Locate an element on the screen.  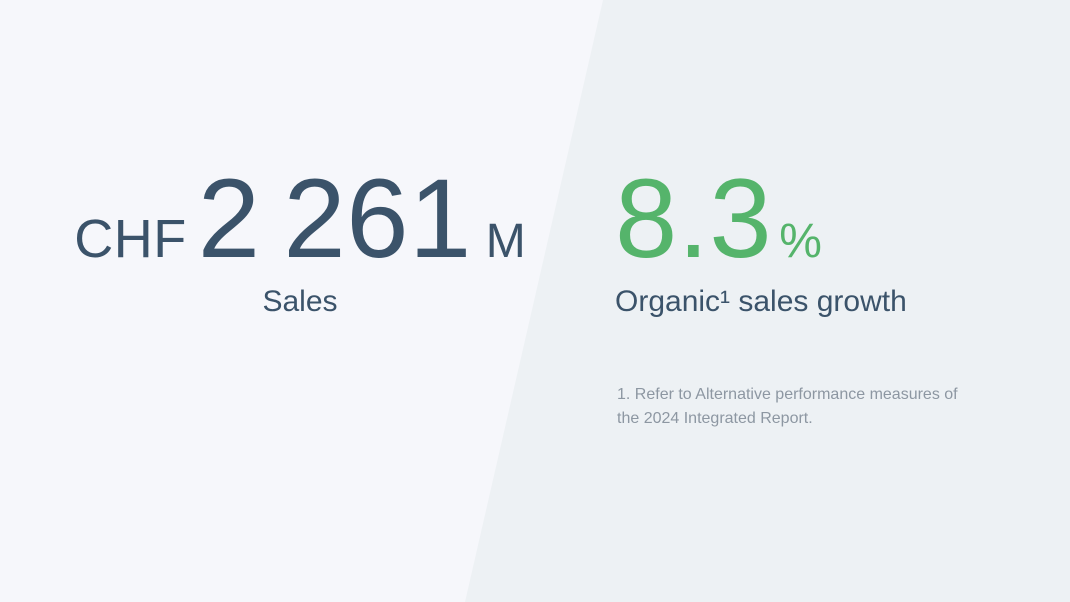
sales-value-row: CHF 2 261 M is located at coordinates (300, 219).